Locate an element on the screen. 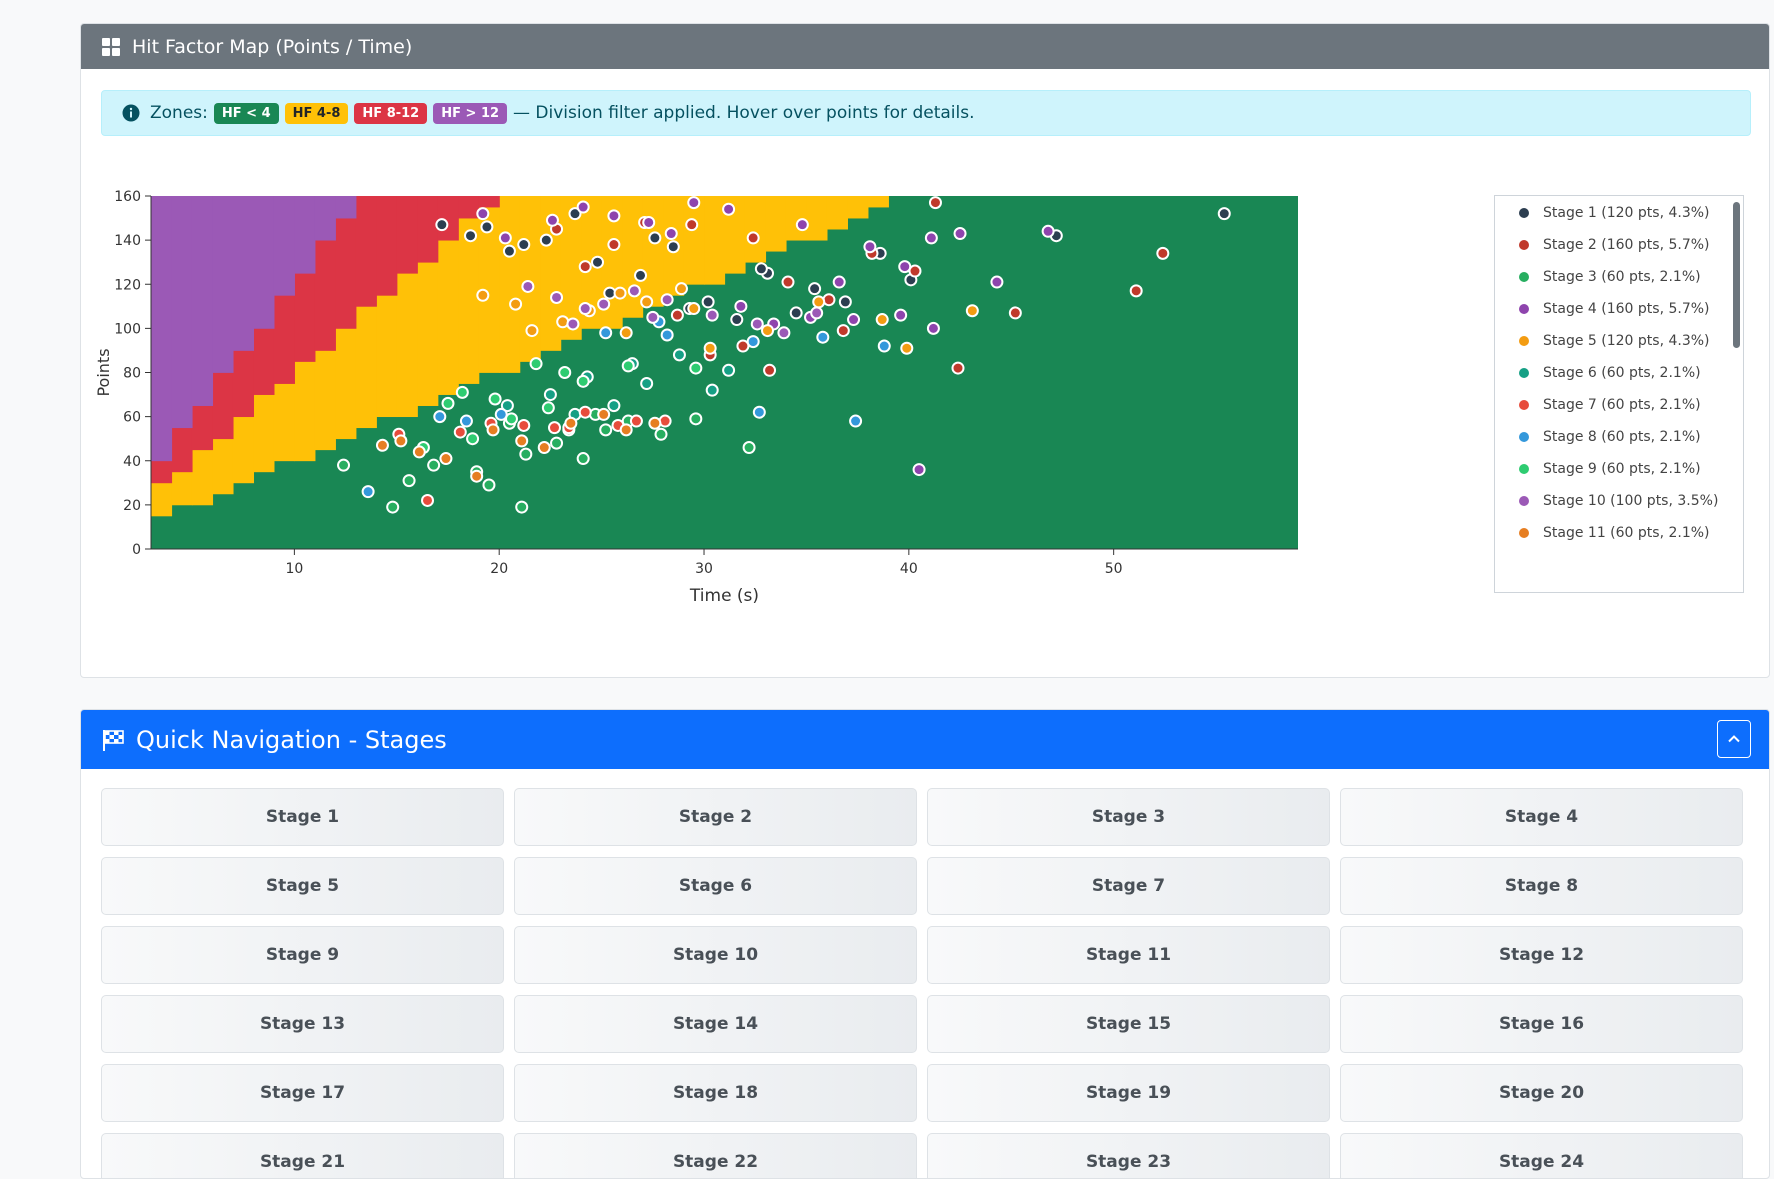 This screenshot has height=1179, width=1774. stage-button-1: Stage 1 is located at coordinates (302, 817).